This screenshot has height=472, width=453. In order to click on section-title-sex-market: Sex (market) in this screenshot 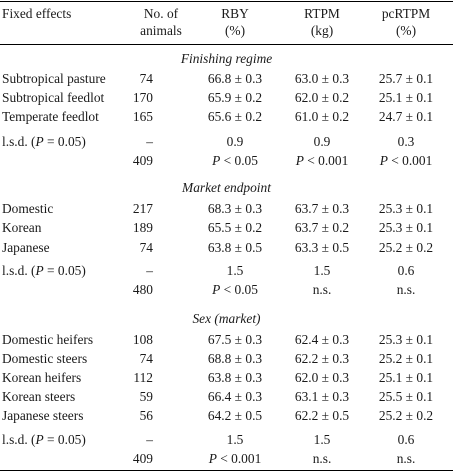, I will do `click(226, 318)`.